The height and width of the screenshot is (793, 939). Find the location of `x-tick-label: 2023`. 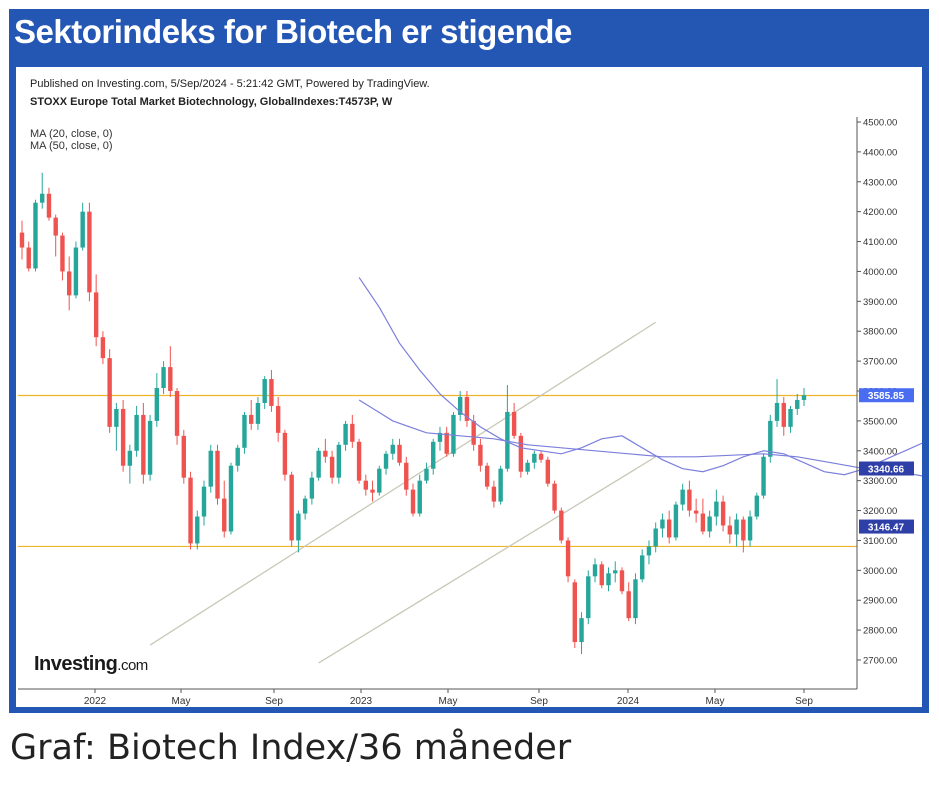

x-tick-label: 2023 is located at coordinates (361, 701).